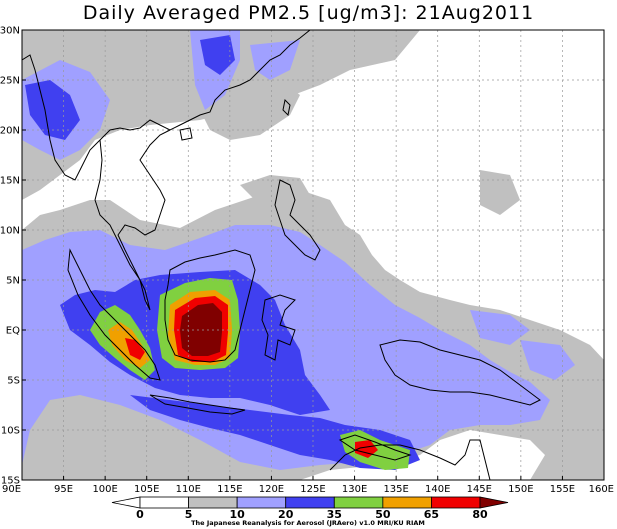  Describe the element at coordinates (366, 449) in the screenshot. I see `red-region-timor` at that location.